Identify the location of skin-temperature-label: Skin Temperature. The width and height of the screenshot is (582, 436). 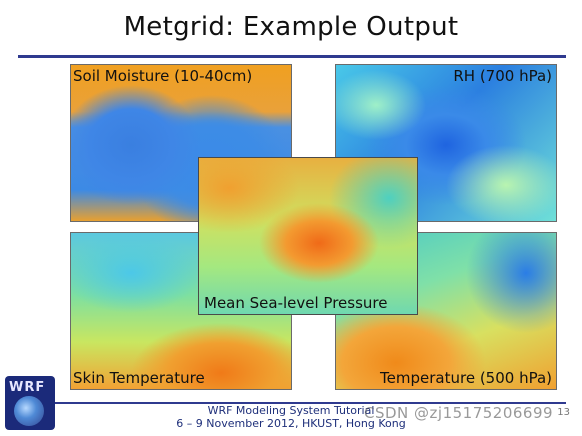
(139, 378).